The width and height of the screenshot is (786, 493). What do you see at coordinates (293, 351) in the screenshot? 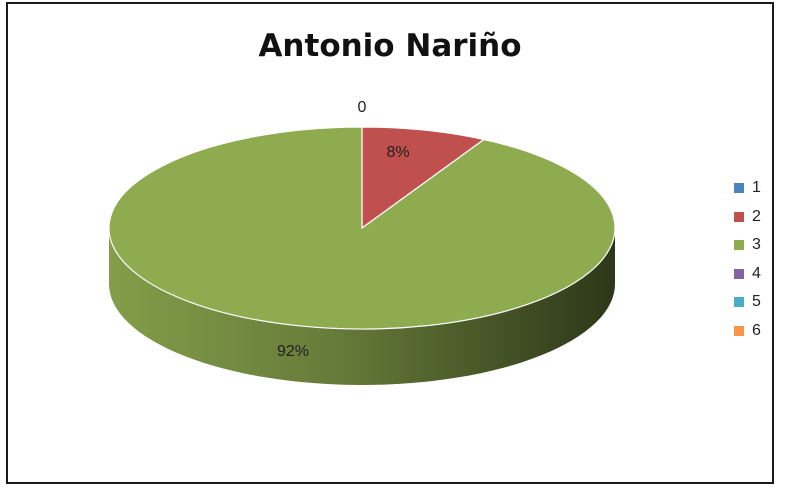
I see `data-label-3: 92%` at bounding box center [293, 351].